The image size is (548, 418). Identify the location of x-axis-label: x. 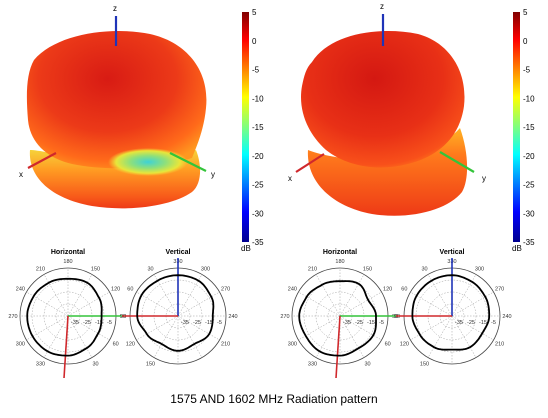
(290, 178).